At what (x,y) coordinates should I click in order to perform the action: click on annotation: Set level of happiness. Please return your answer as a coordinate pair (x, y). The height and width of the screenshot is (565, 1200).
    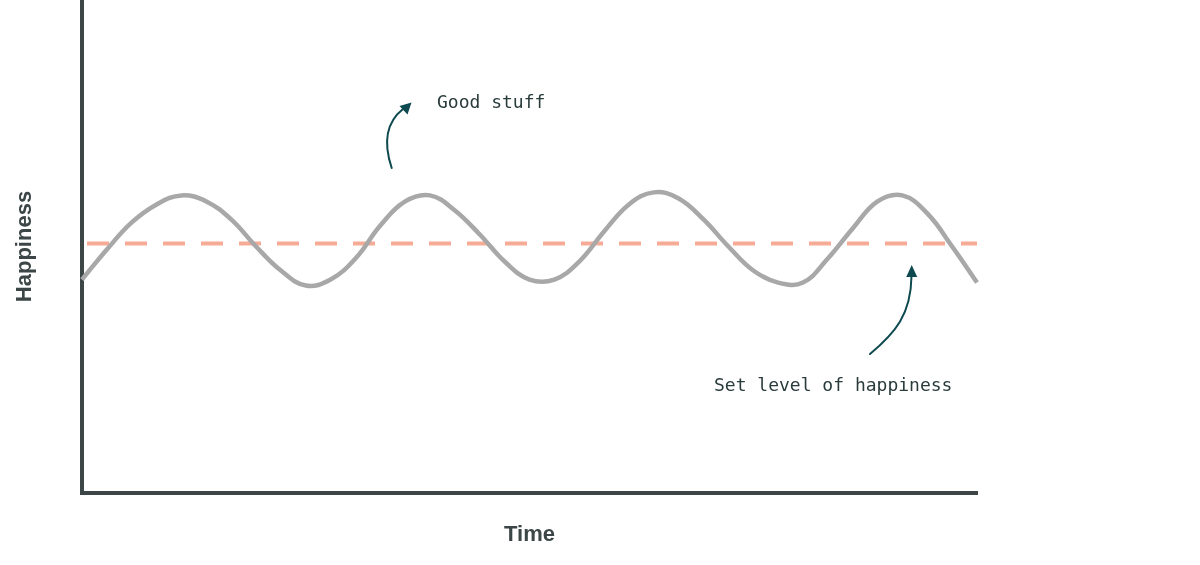
    Looking at the image, I should click on (833, 384).